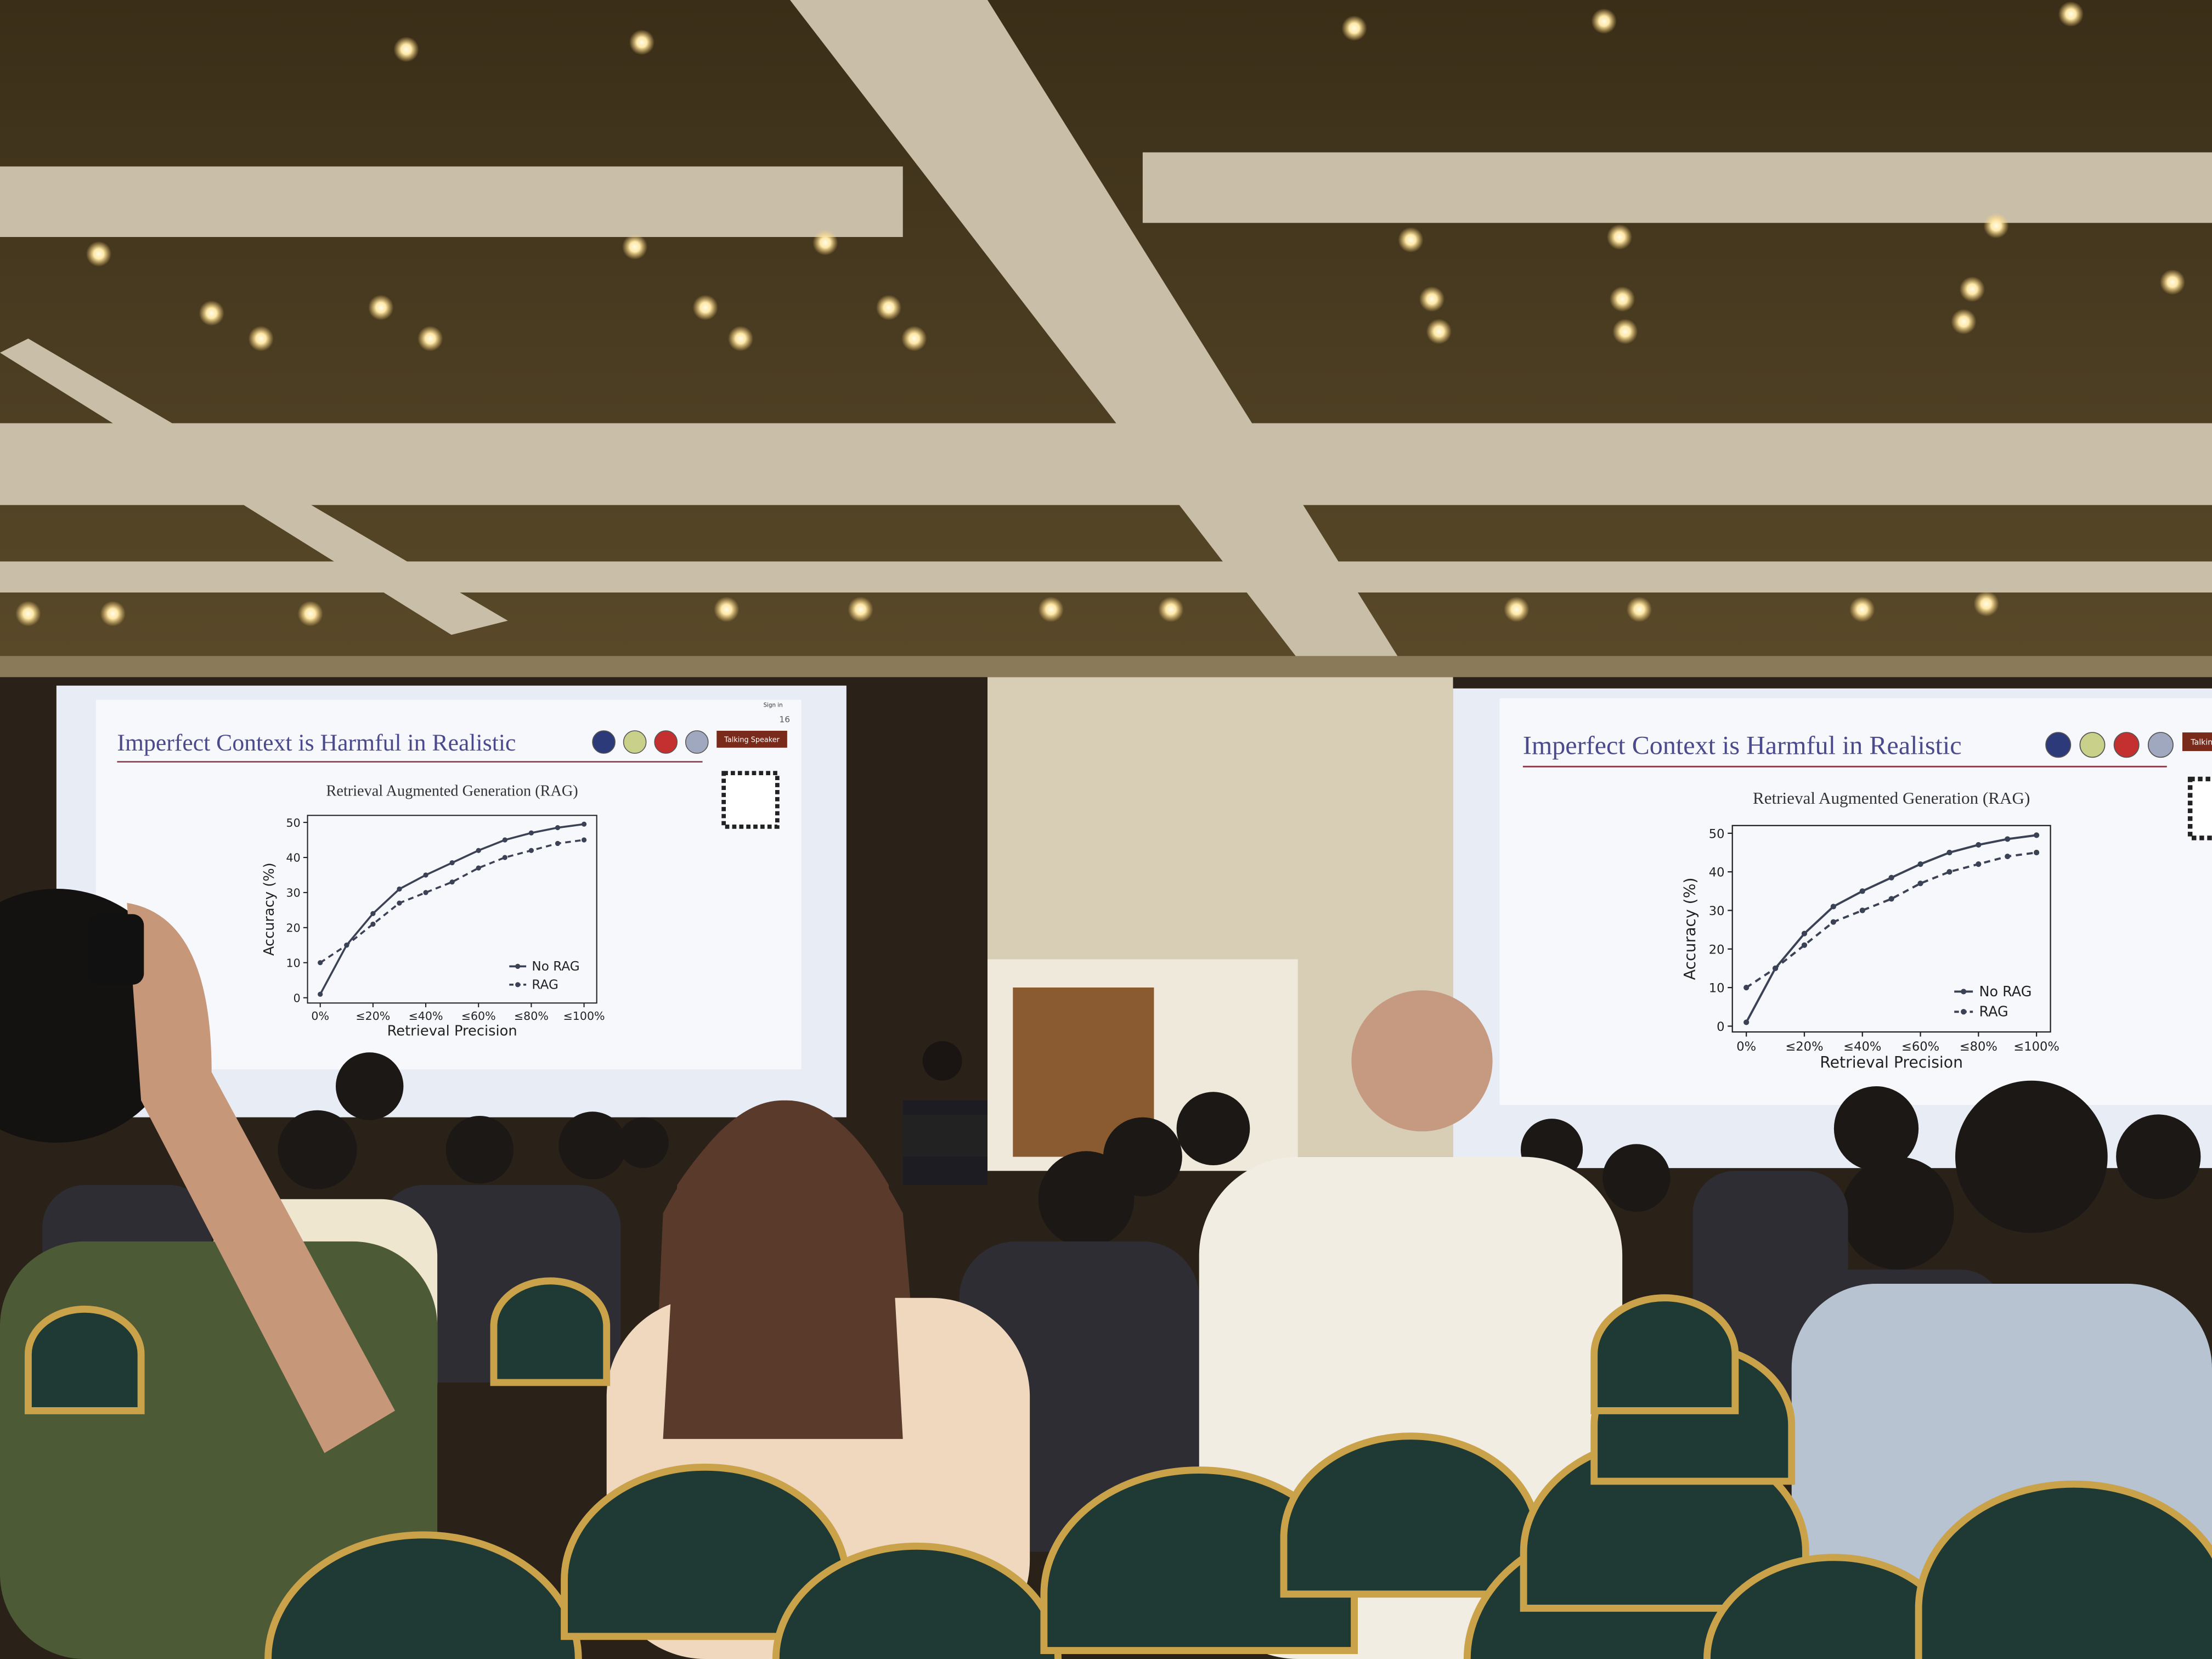  I want to click on x-tick-label: ≤20%, so click(373, 1016).